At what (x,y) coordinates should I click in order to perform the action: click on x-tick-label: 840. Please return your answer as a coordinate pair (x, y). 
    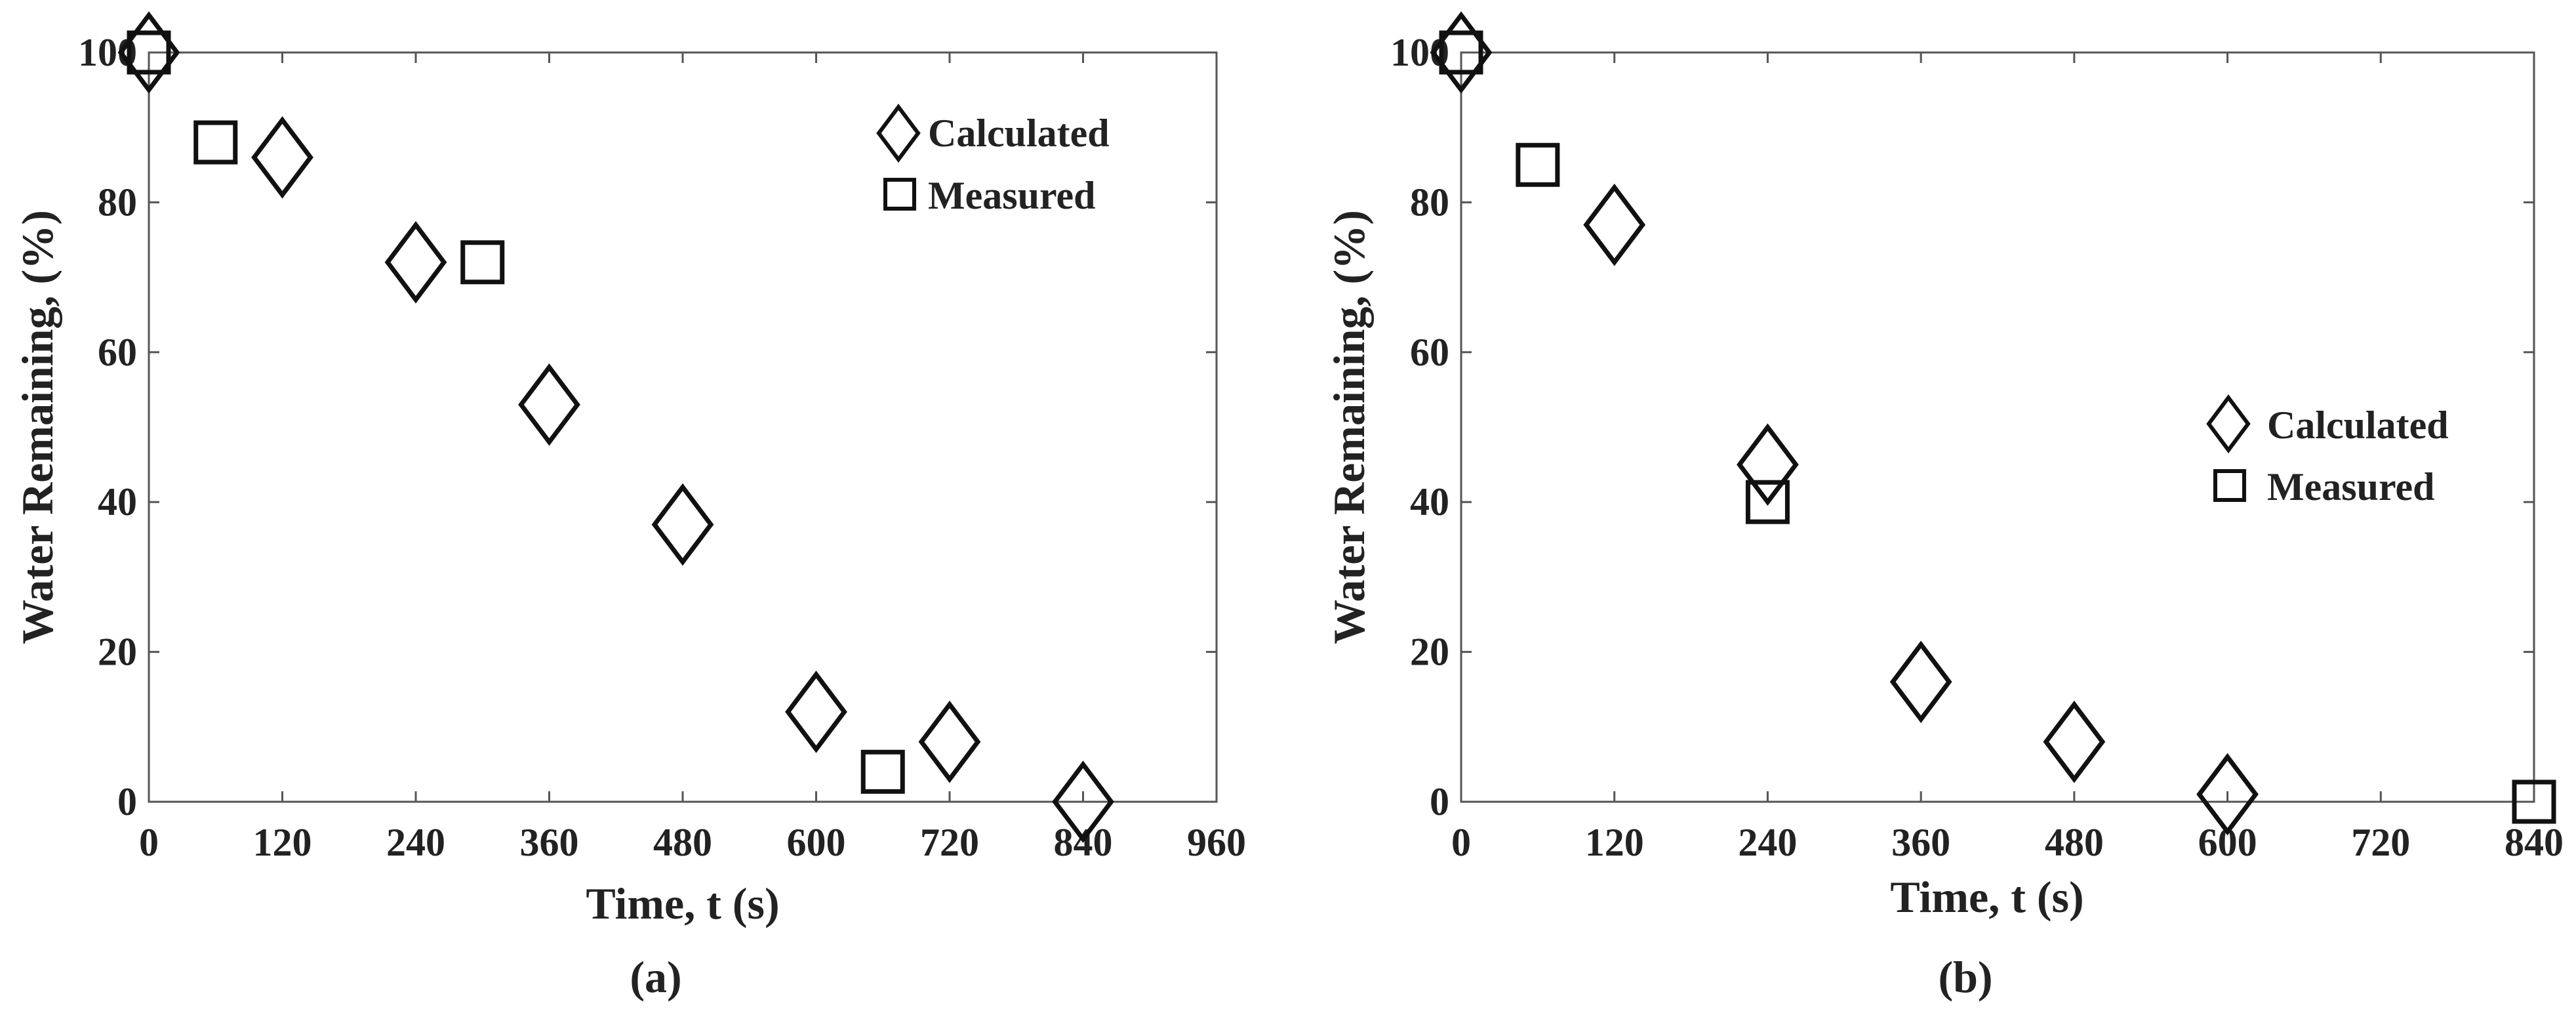
    Looking at the image, I should click on (2534, 842).